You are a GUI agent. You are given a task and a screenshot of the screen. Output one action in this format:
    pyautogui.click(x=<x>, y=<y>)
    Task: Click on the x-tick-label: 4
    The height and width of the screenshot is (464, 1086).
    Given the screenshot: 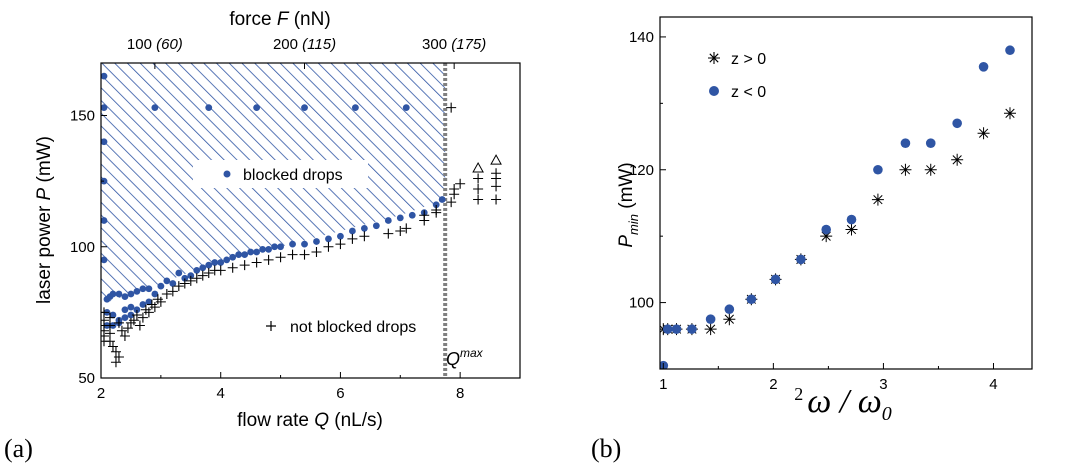 What is the action you would take?
    pyautogui.click(x=221, y=393)
    